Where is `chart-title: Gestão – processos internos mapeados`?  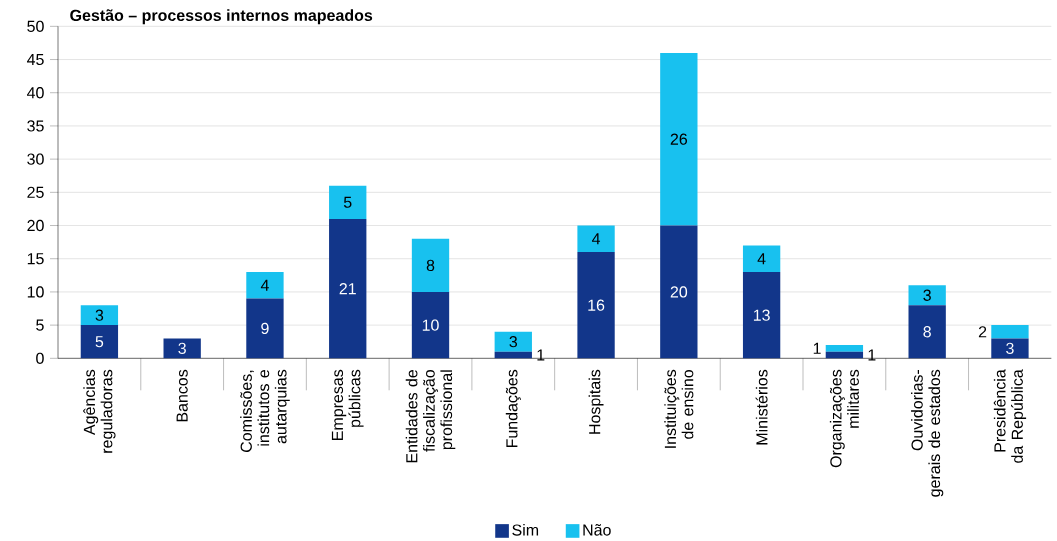
chart-title: Gestão – processos internos mapeados is located at coordinates (221, 17).